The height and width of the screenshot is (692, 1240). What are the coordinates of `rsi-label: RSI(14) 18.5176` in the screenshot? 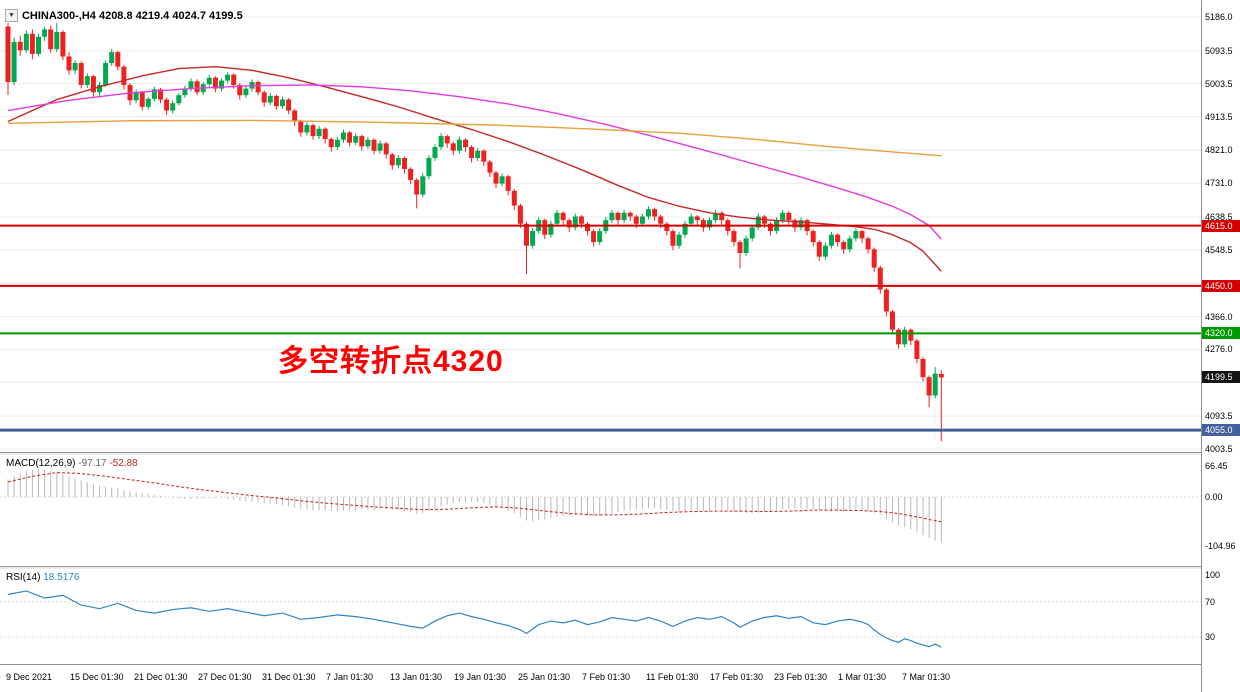 It's located at (42, 577).